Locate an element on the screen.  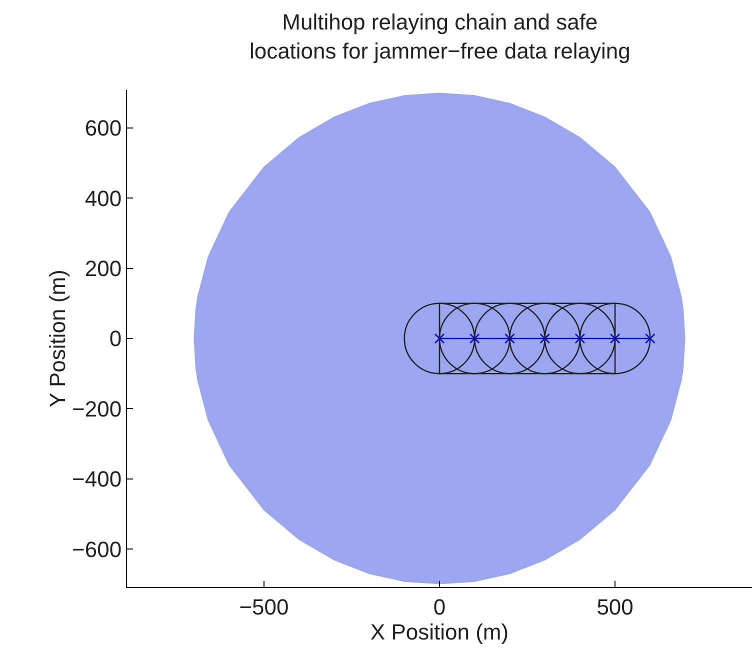
y-axis-title: Y Position (m) is located at coordinates (57, 339).